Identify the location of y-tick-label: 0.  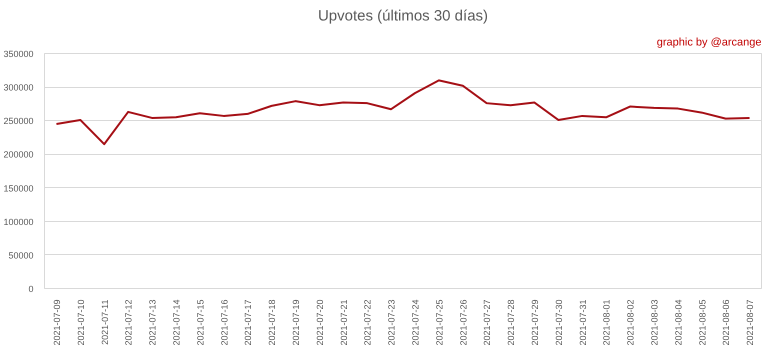
(31, 289).